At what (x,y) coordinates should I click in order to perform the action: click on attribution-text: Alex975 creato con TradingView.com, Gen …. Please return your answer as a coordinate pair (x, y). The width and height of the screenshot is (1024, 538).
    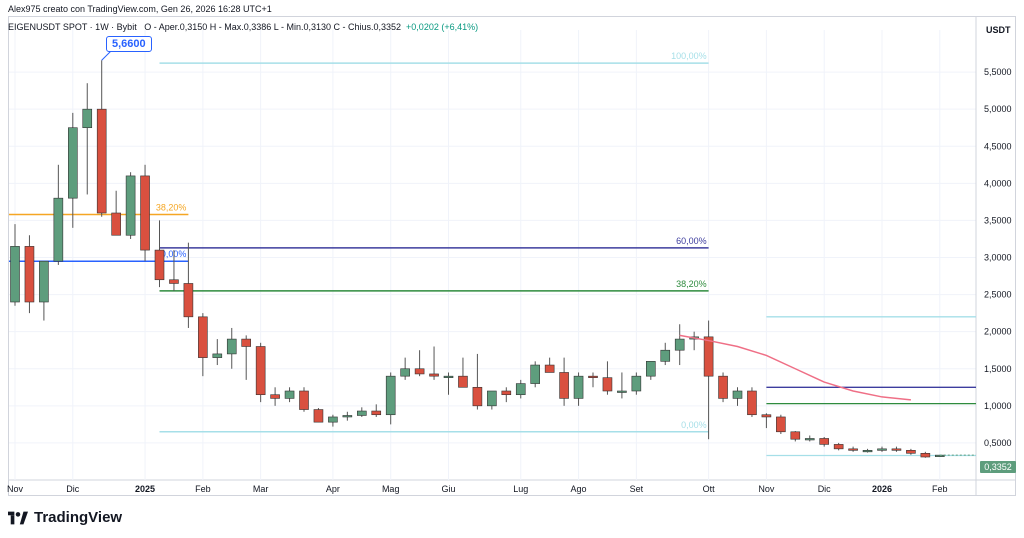
    Looking at the image, I should click on (140, 9).